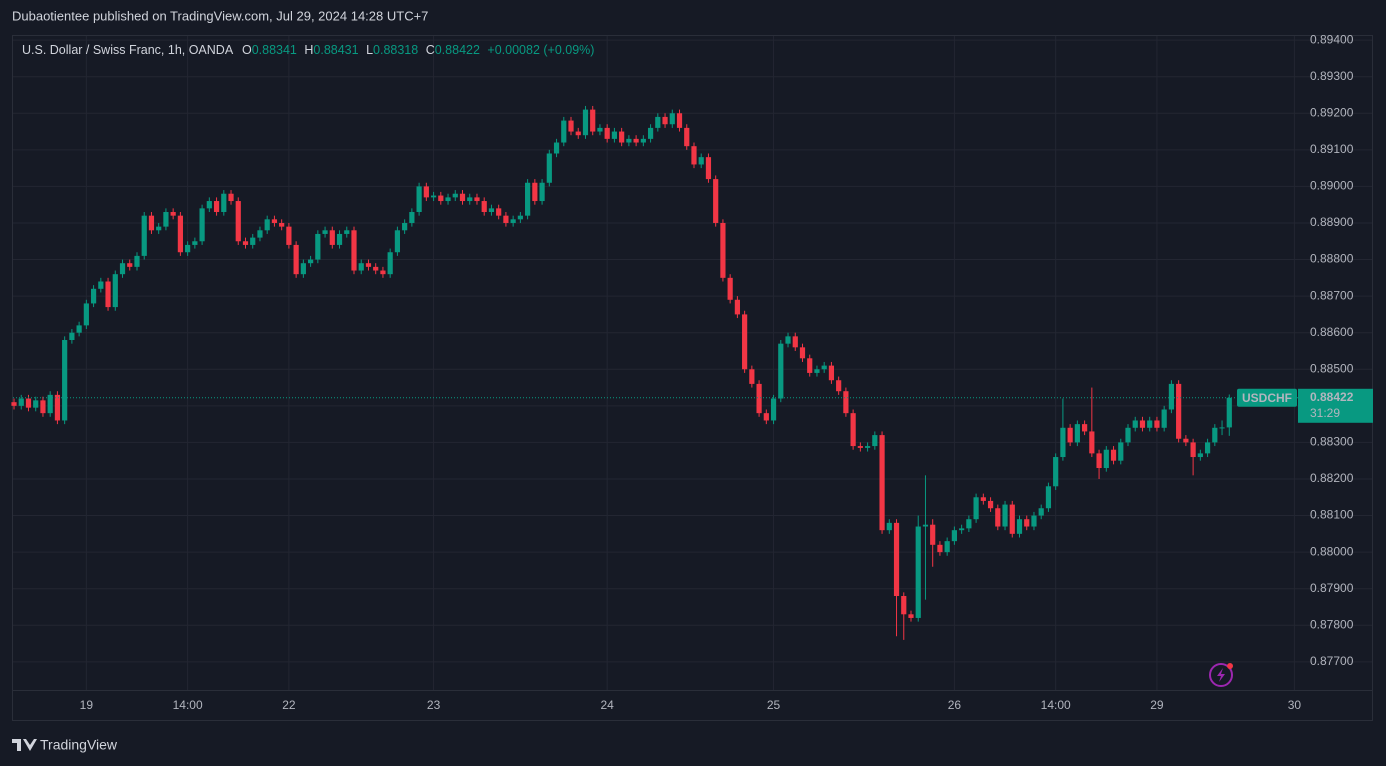 The height and width of the screenshot is (766, 1386). Describe the element at coordinates (434, 705) in the screenshot. I see `x-tick-label: 23` at that location.